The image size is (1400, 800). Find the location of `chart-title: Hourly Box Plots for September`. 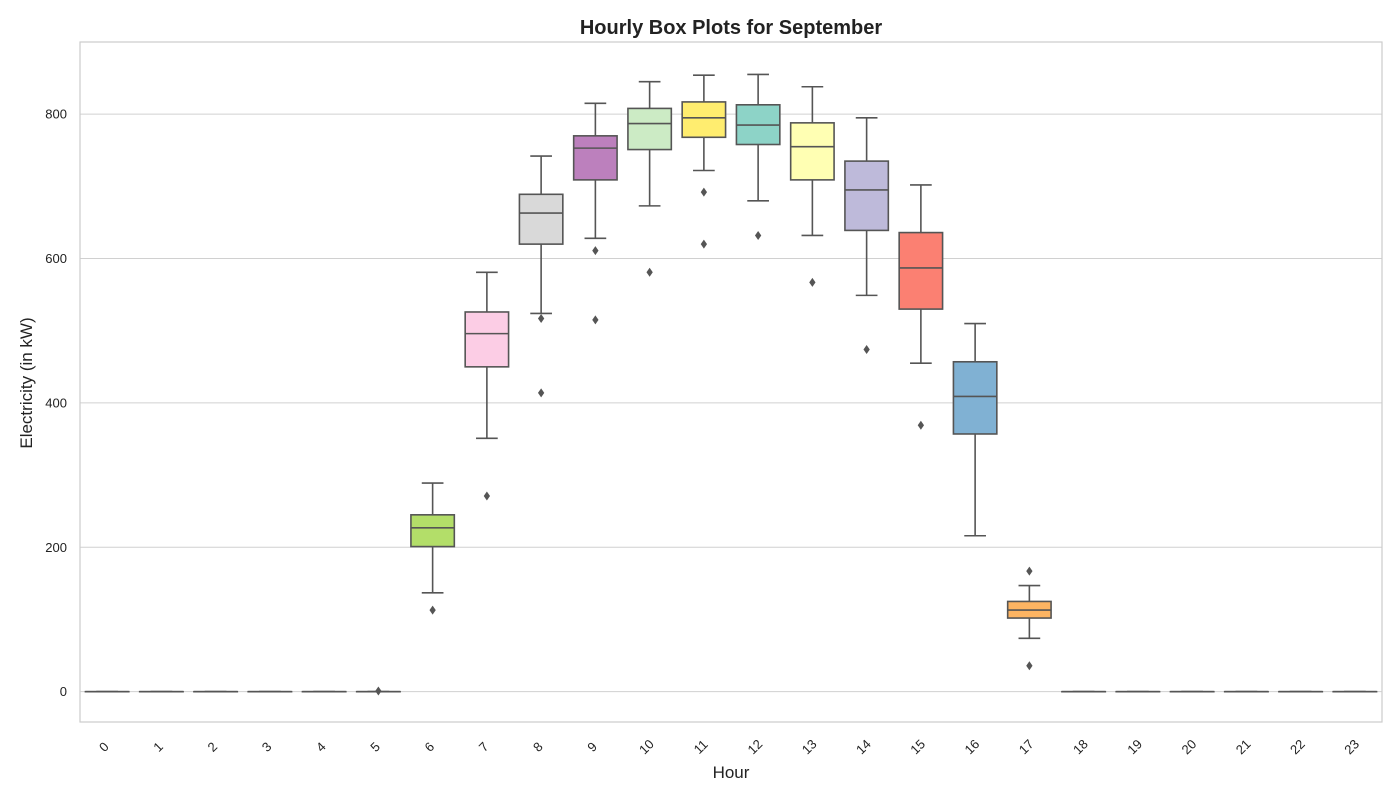

chart-title: Hourly Box Plots for September is located at coordinates (731, 28).